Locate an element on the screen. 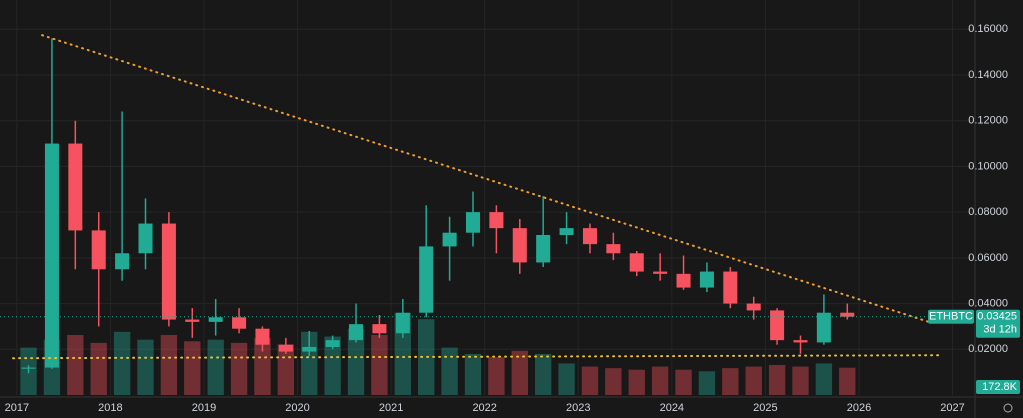 This screenshot has height=418, width=1023. x-tick-label: 2018 is located at coordinates (110, 408).